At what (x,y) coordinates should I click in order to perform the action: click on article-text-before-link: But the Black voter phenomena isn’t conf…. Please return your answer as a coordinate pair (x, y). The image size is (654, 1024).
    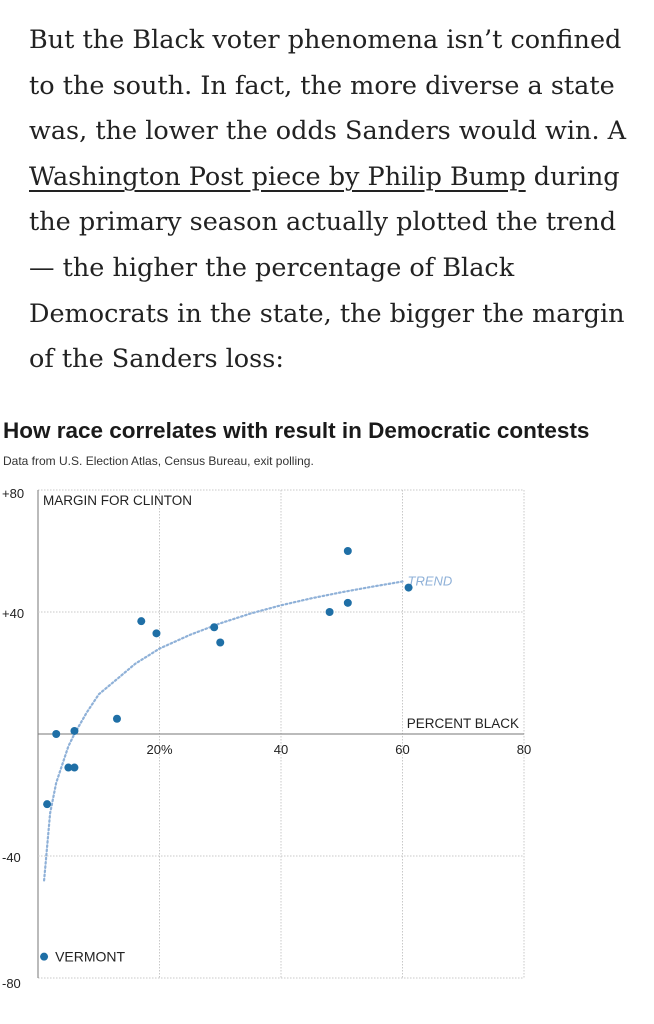
    Looking at the image, I should click on (328, 86).